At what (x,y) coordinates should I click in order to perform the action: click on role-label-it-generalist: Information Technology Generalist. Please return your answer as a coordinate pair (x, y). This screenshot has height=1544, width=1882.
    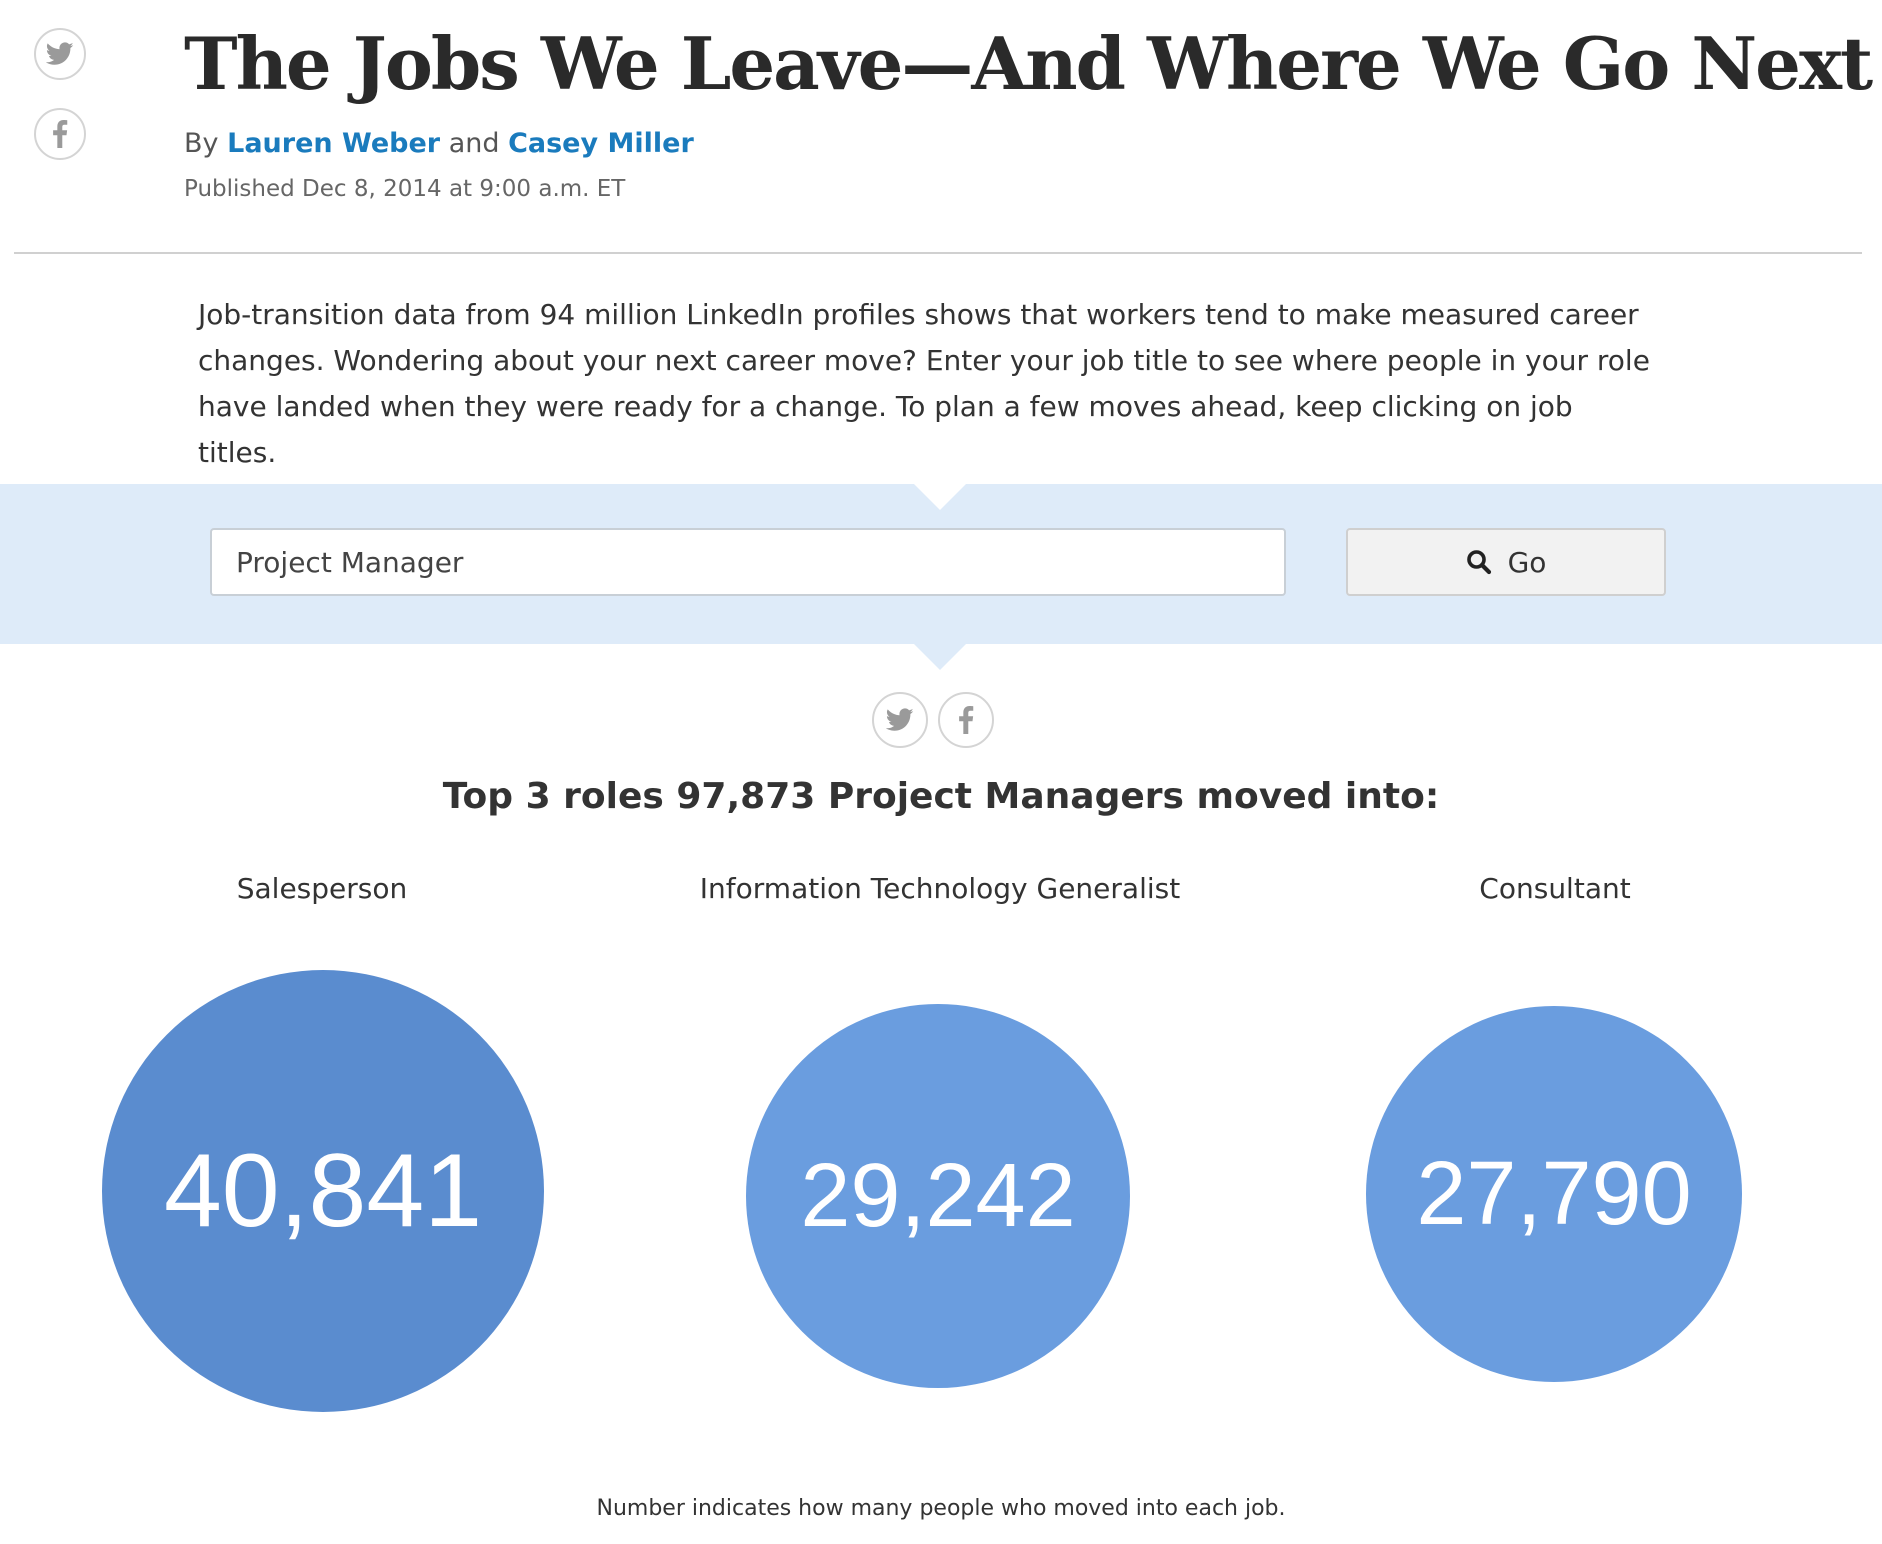
    Looking at the image, I should click on (940, 888).